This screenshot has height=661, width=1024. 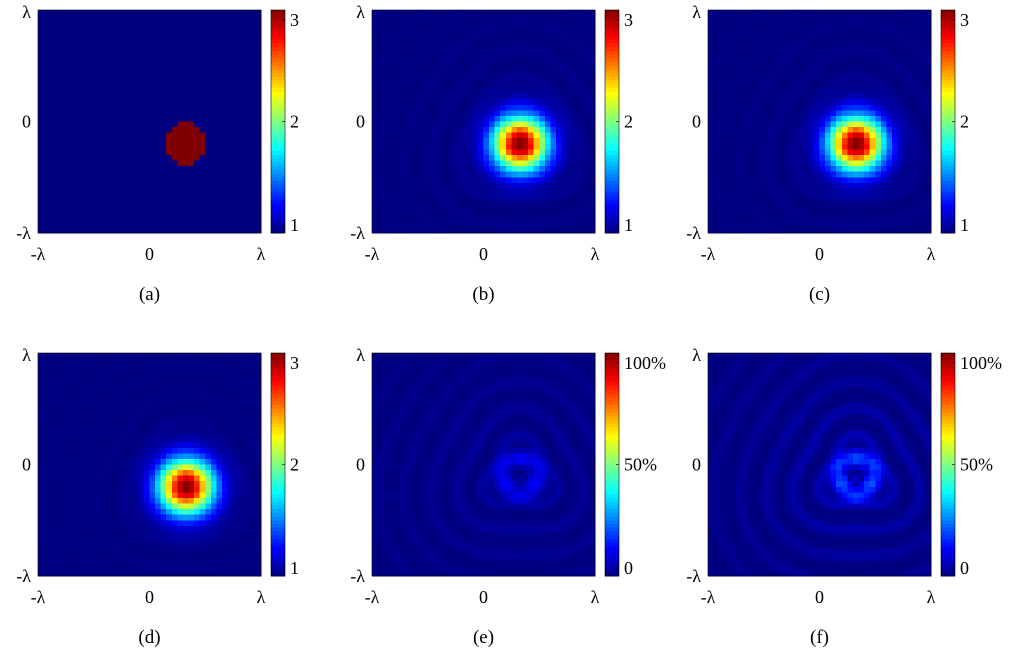 What do you see at coordinates (628, 20) in the screenshot?
I see `colorbar-tick-label: 3` at bounding box center [628, 20].